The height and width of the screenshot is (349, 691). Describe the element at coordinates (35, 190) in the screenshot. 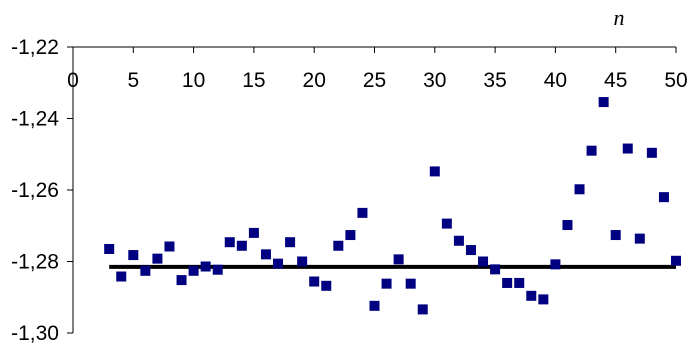

I see `y-tick-label: -1,26` at that location.